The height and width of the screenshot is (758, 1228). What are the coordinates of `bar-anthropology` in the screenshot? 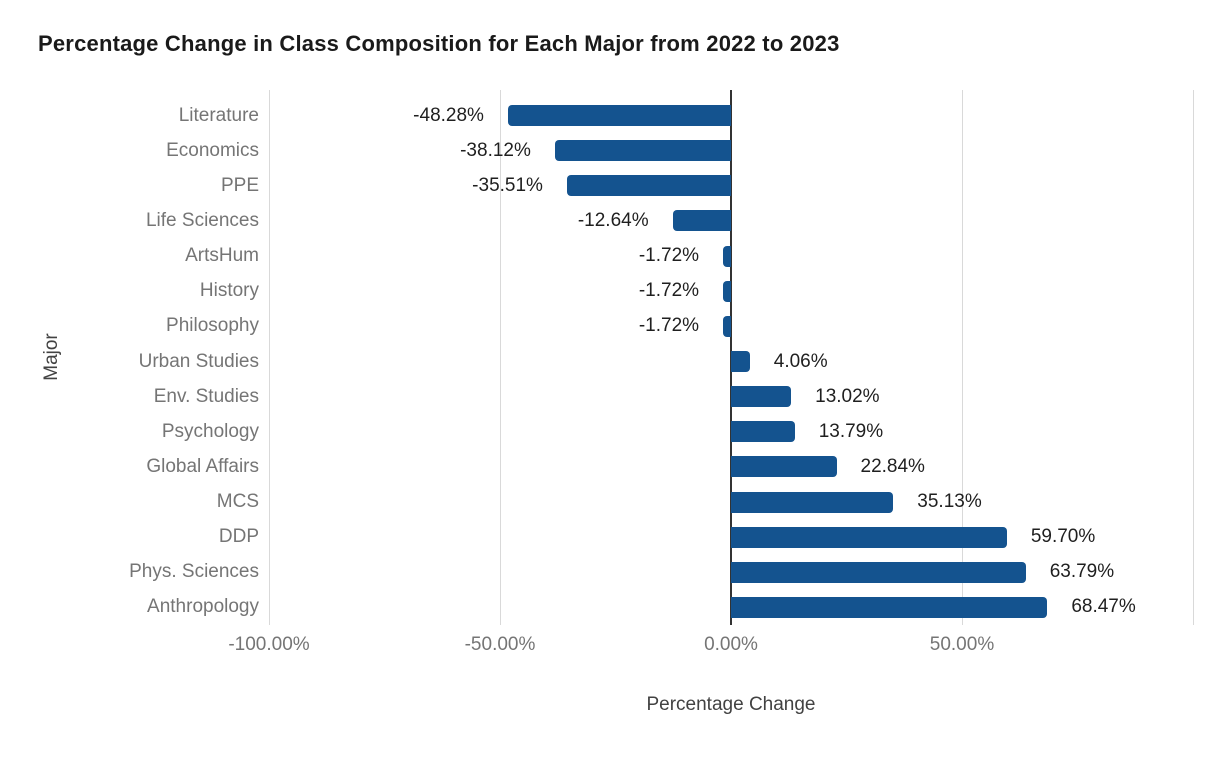 It's located at (889, 607).